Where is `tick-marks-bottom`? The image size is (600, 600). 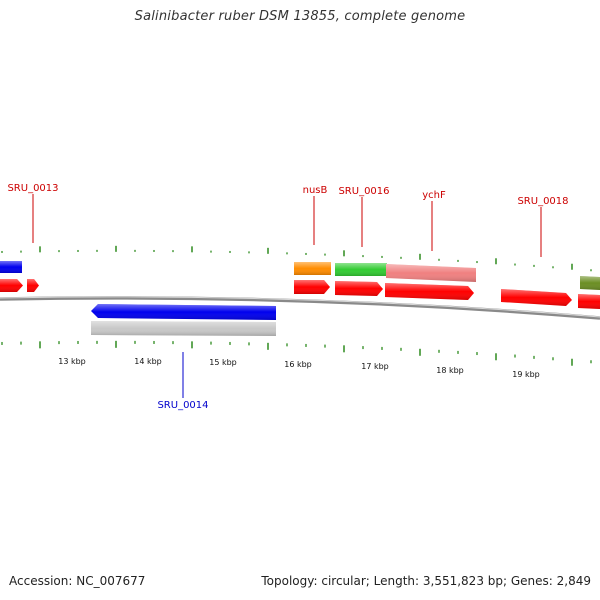
tick-marks-bottom is located at coordinates (296, 353).